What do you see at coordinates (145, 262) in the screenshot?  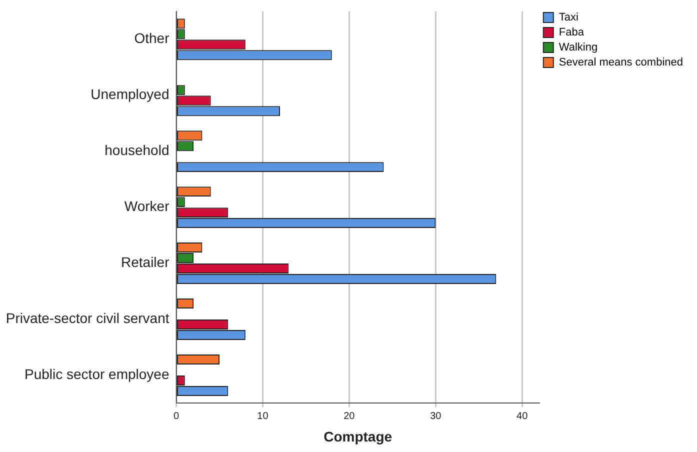 I see `y-tick-label: Retailer` at bounding box center [145, 262].